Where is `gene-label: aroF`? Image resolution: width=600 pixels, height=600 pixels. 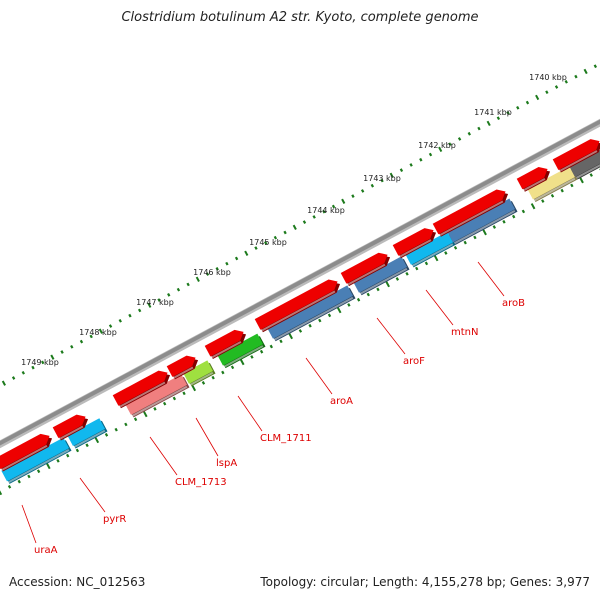 gene-label: aroF is located at coordinates (414, 361).